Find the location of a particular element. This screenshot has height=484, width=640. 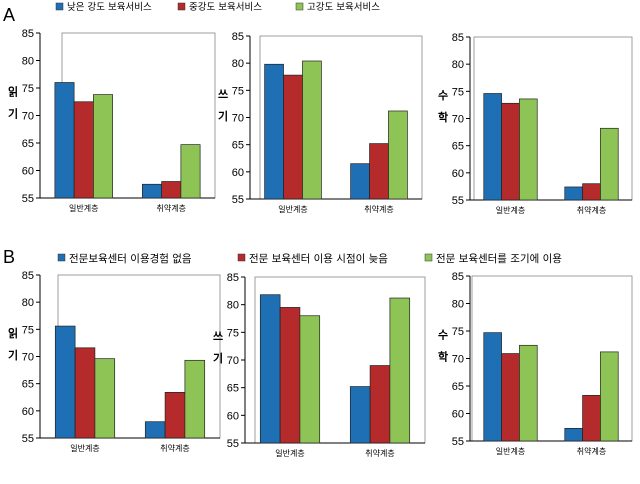

legend-a-label-2: 중강도 보육서비스 is located at coordinates (225, 7).